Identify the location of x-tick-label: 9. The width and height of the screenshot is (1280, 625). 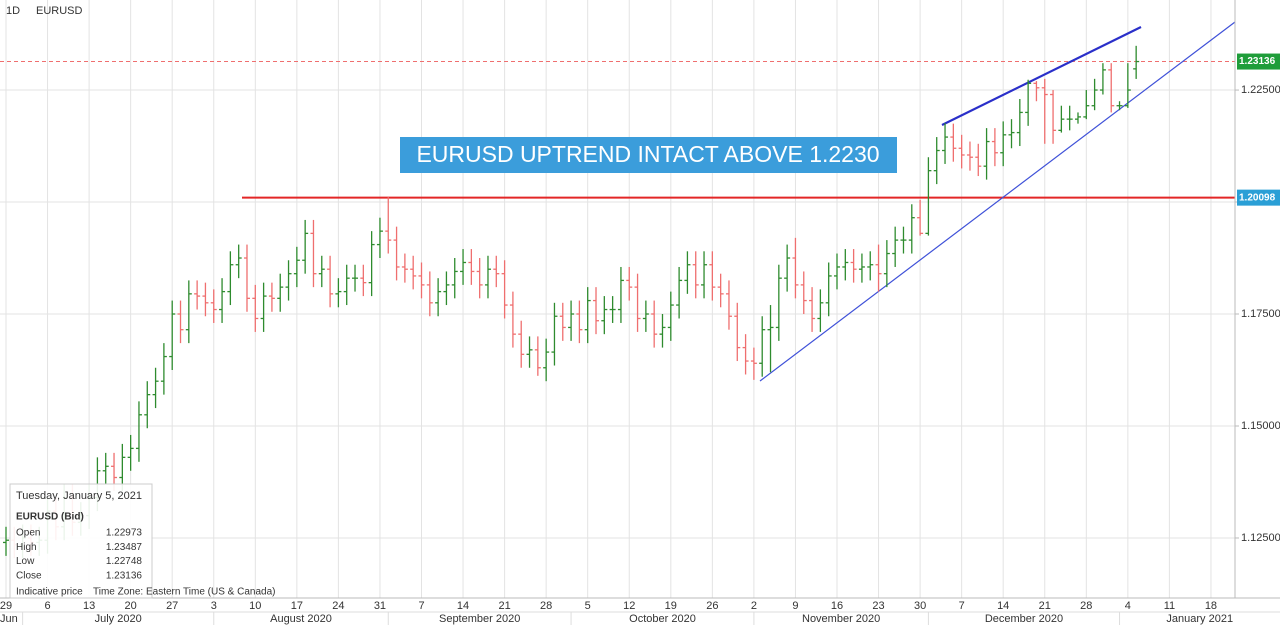
(795, 606).